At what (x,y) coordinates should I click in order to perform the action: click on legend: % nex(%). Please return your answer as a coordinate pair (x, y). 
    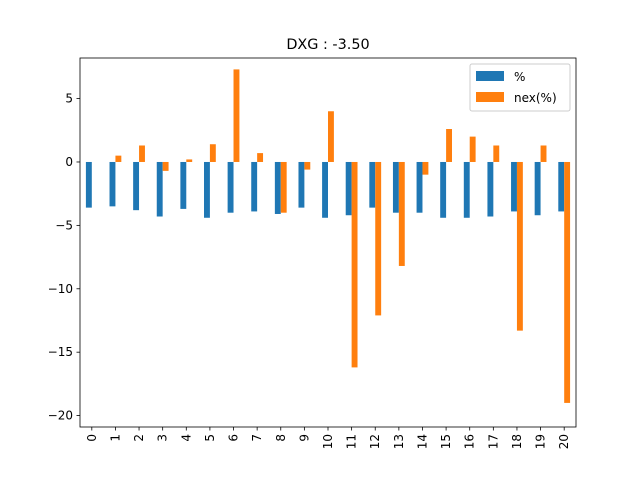
    Looking at the image, I should click on (520, 87).